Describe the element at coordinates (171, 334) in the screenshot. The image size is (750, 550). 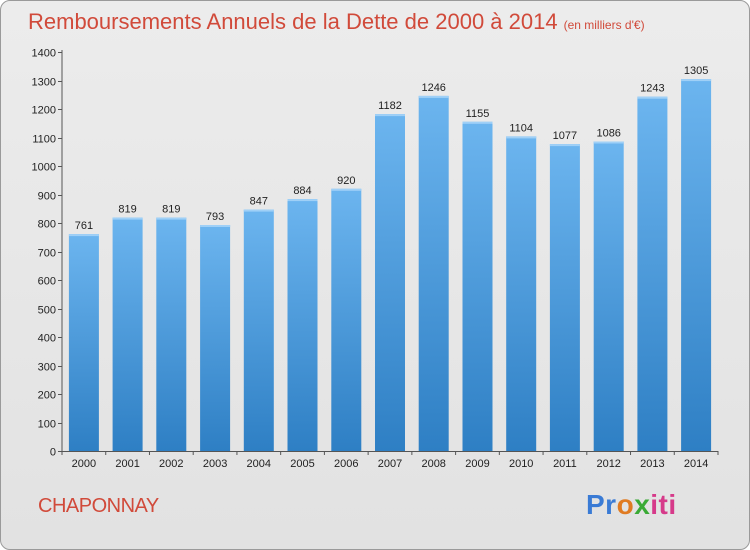
I see `bar-2002` at that location.